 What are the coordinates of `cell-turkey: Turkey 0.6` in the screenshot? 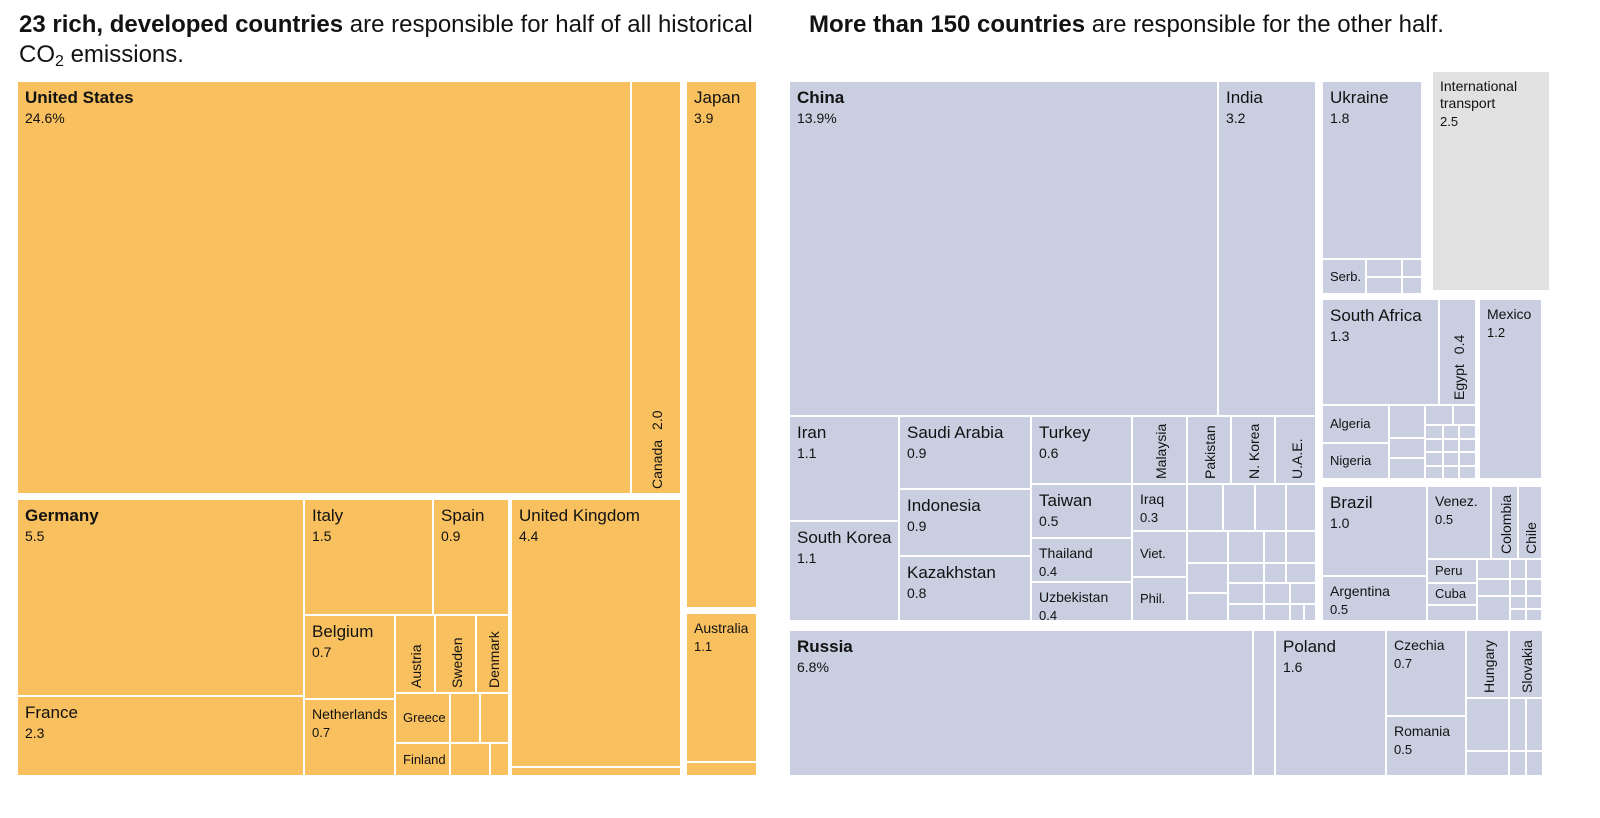 It's located at (1081, 450).